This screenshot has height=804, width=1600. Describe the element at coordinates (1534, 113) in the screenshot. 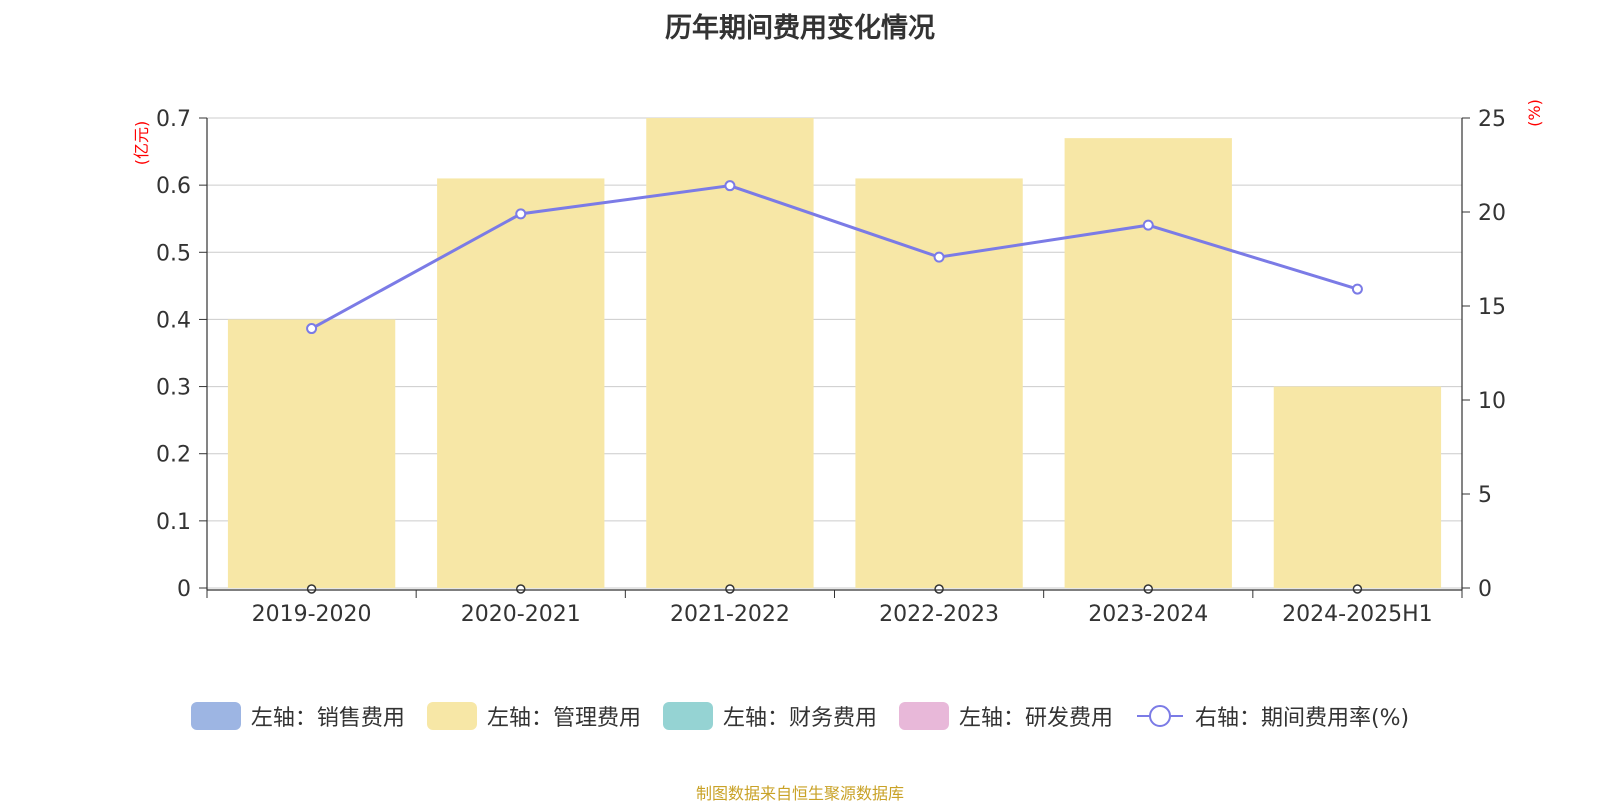

I see `y-right-unit: (%)` at that location.